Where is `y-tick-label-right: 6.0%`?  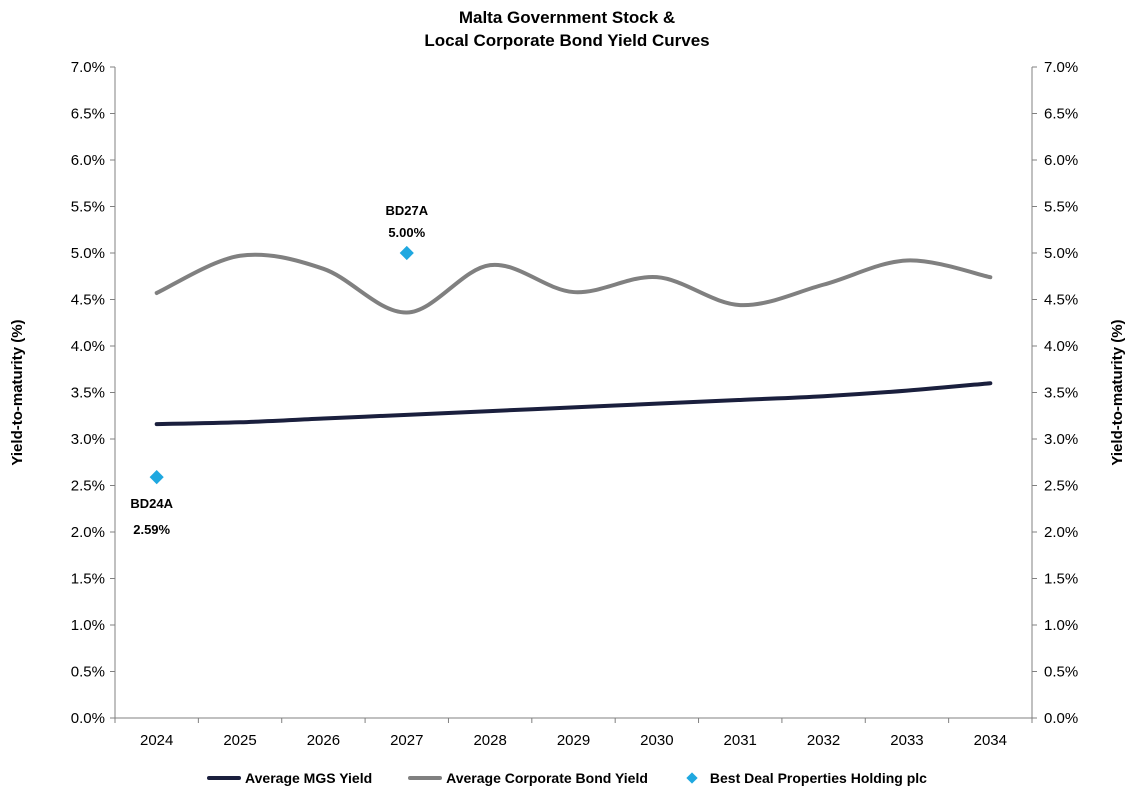
y-tick-label-right: 6.0% is located at coordinates (1061, 160).